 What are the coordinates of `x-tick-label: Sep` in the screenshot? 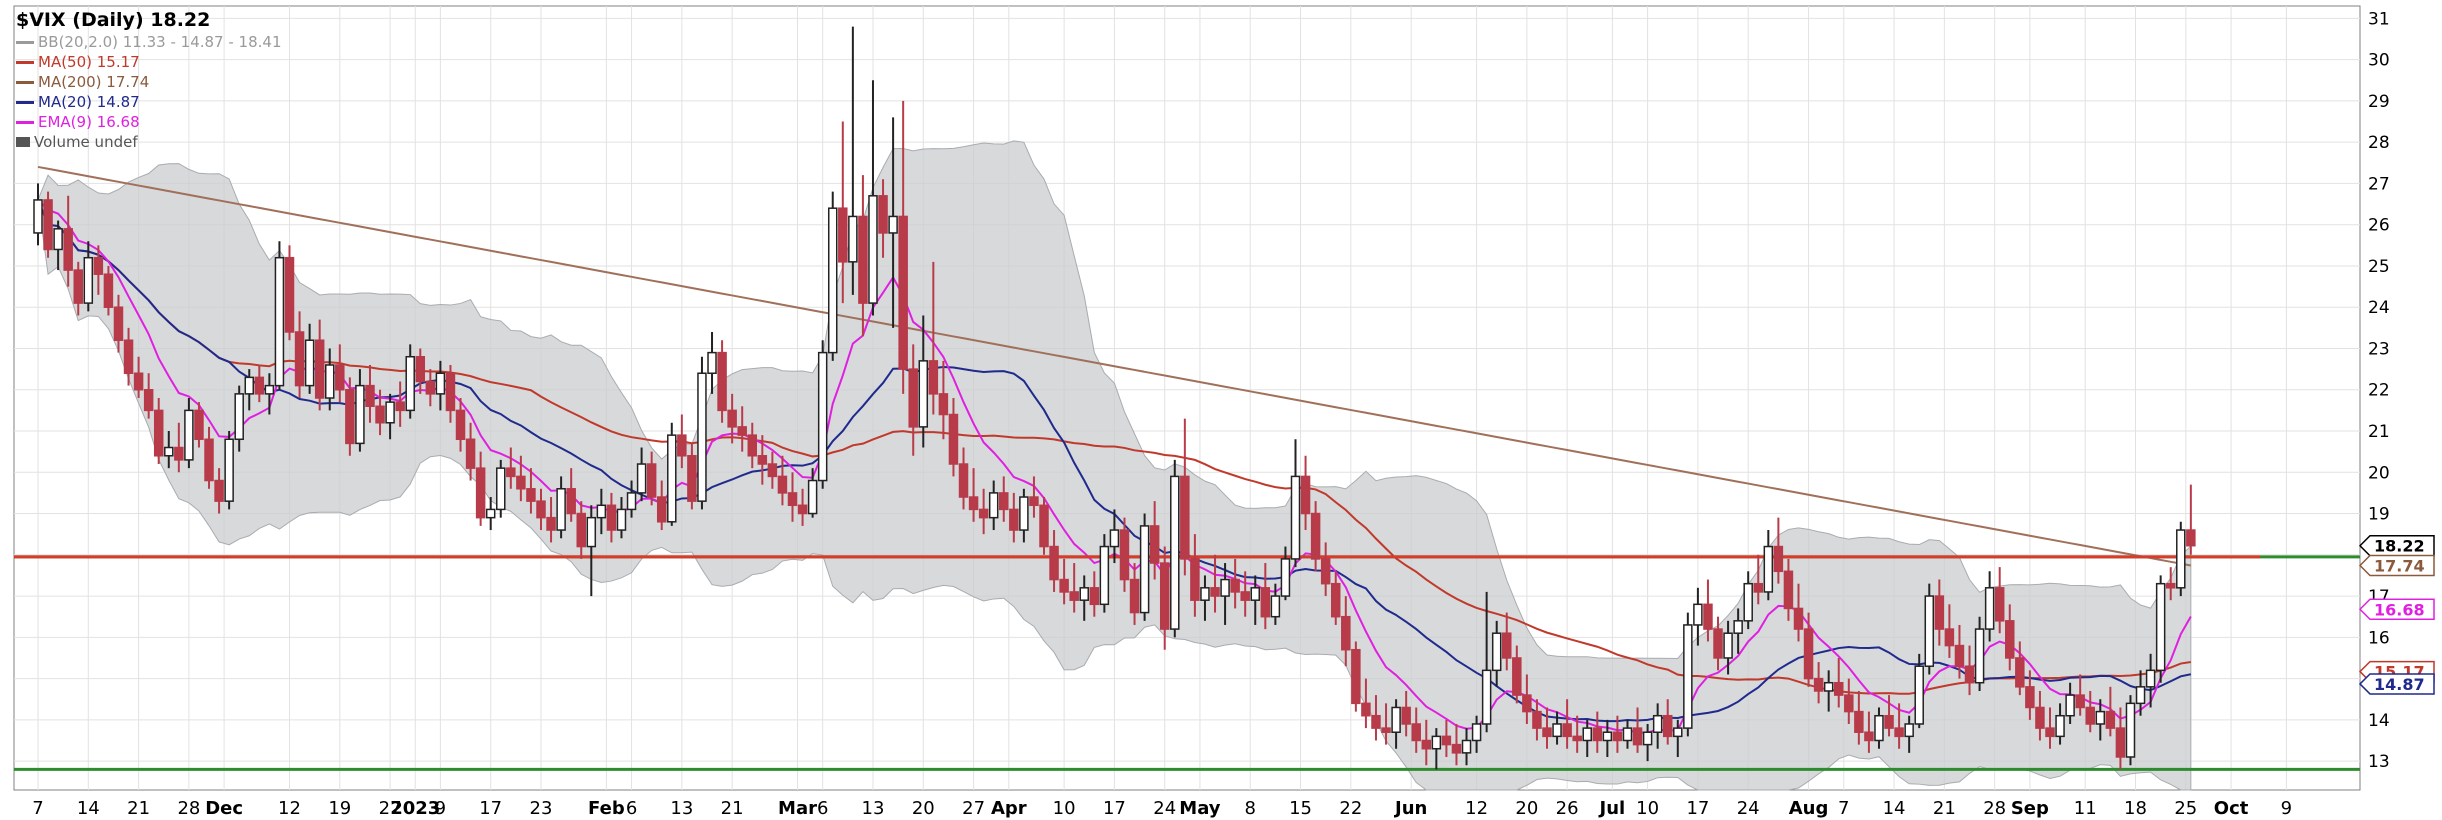 It's located at (2030, 808).